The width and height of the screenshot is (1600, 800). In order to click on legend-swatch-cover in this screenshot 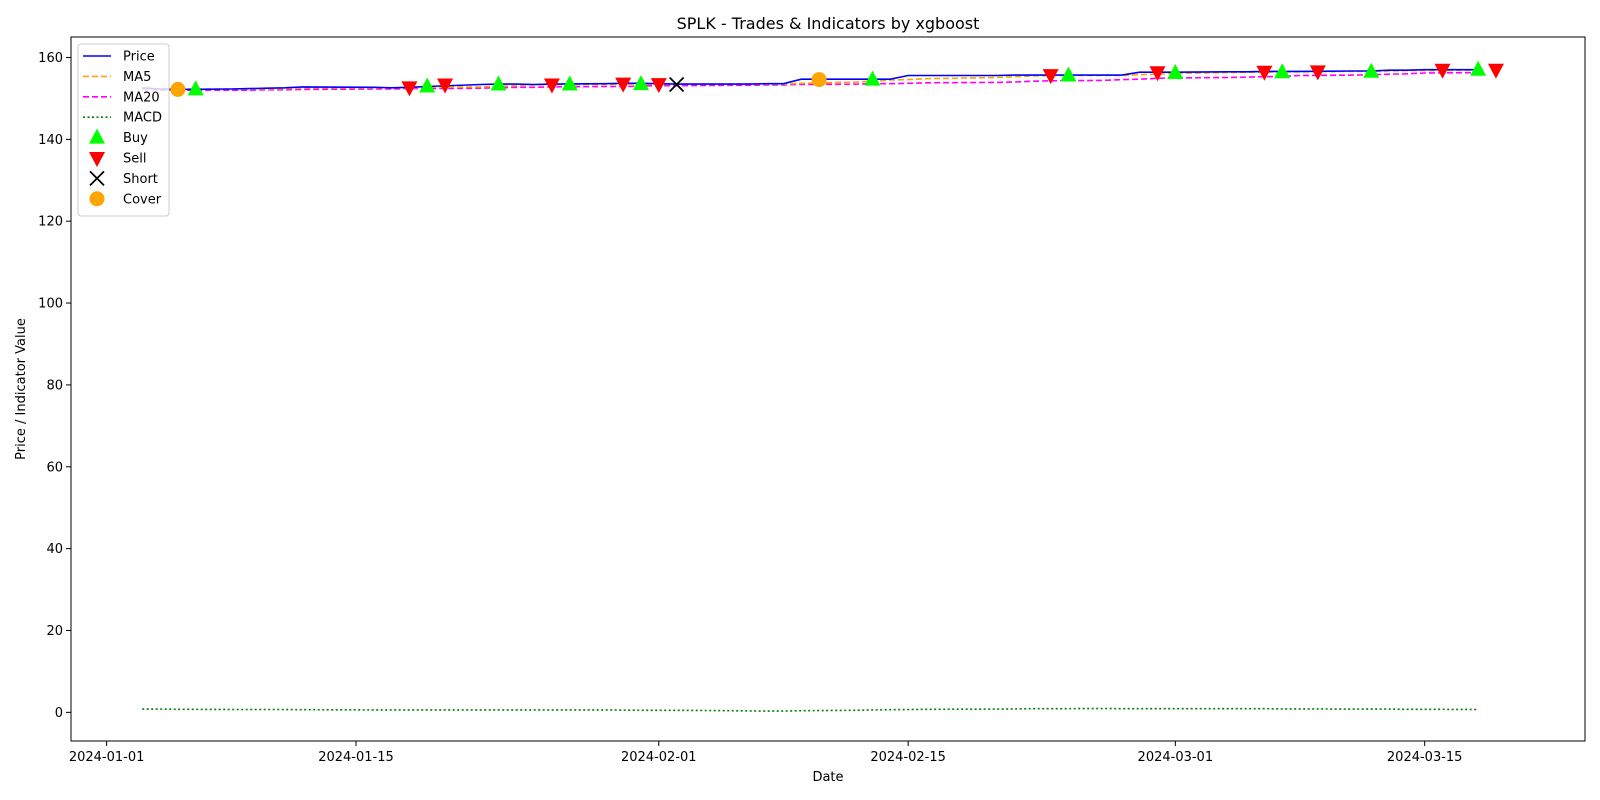, I will do `click(97, 199)`.